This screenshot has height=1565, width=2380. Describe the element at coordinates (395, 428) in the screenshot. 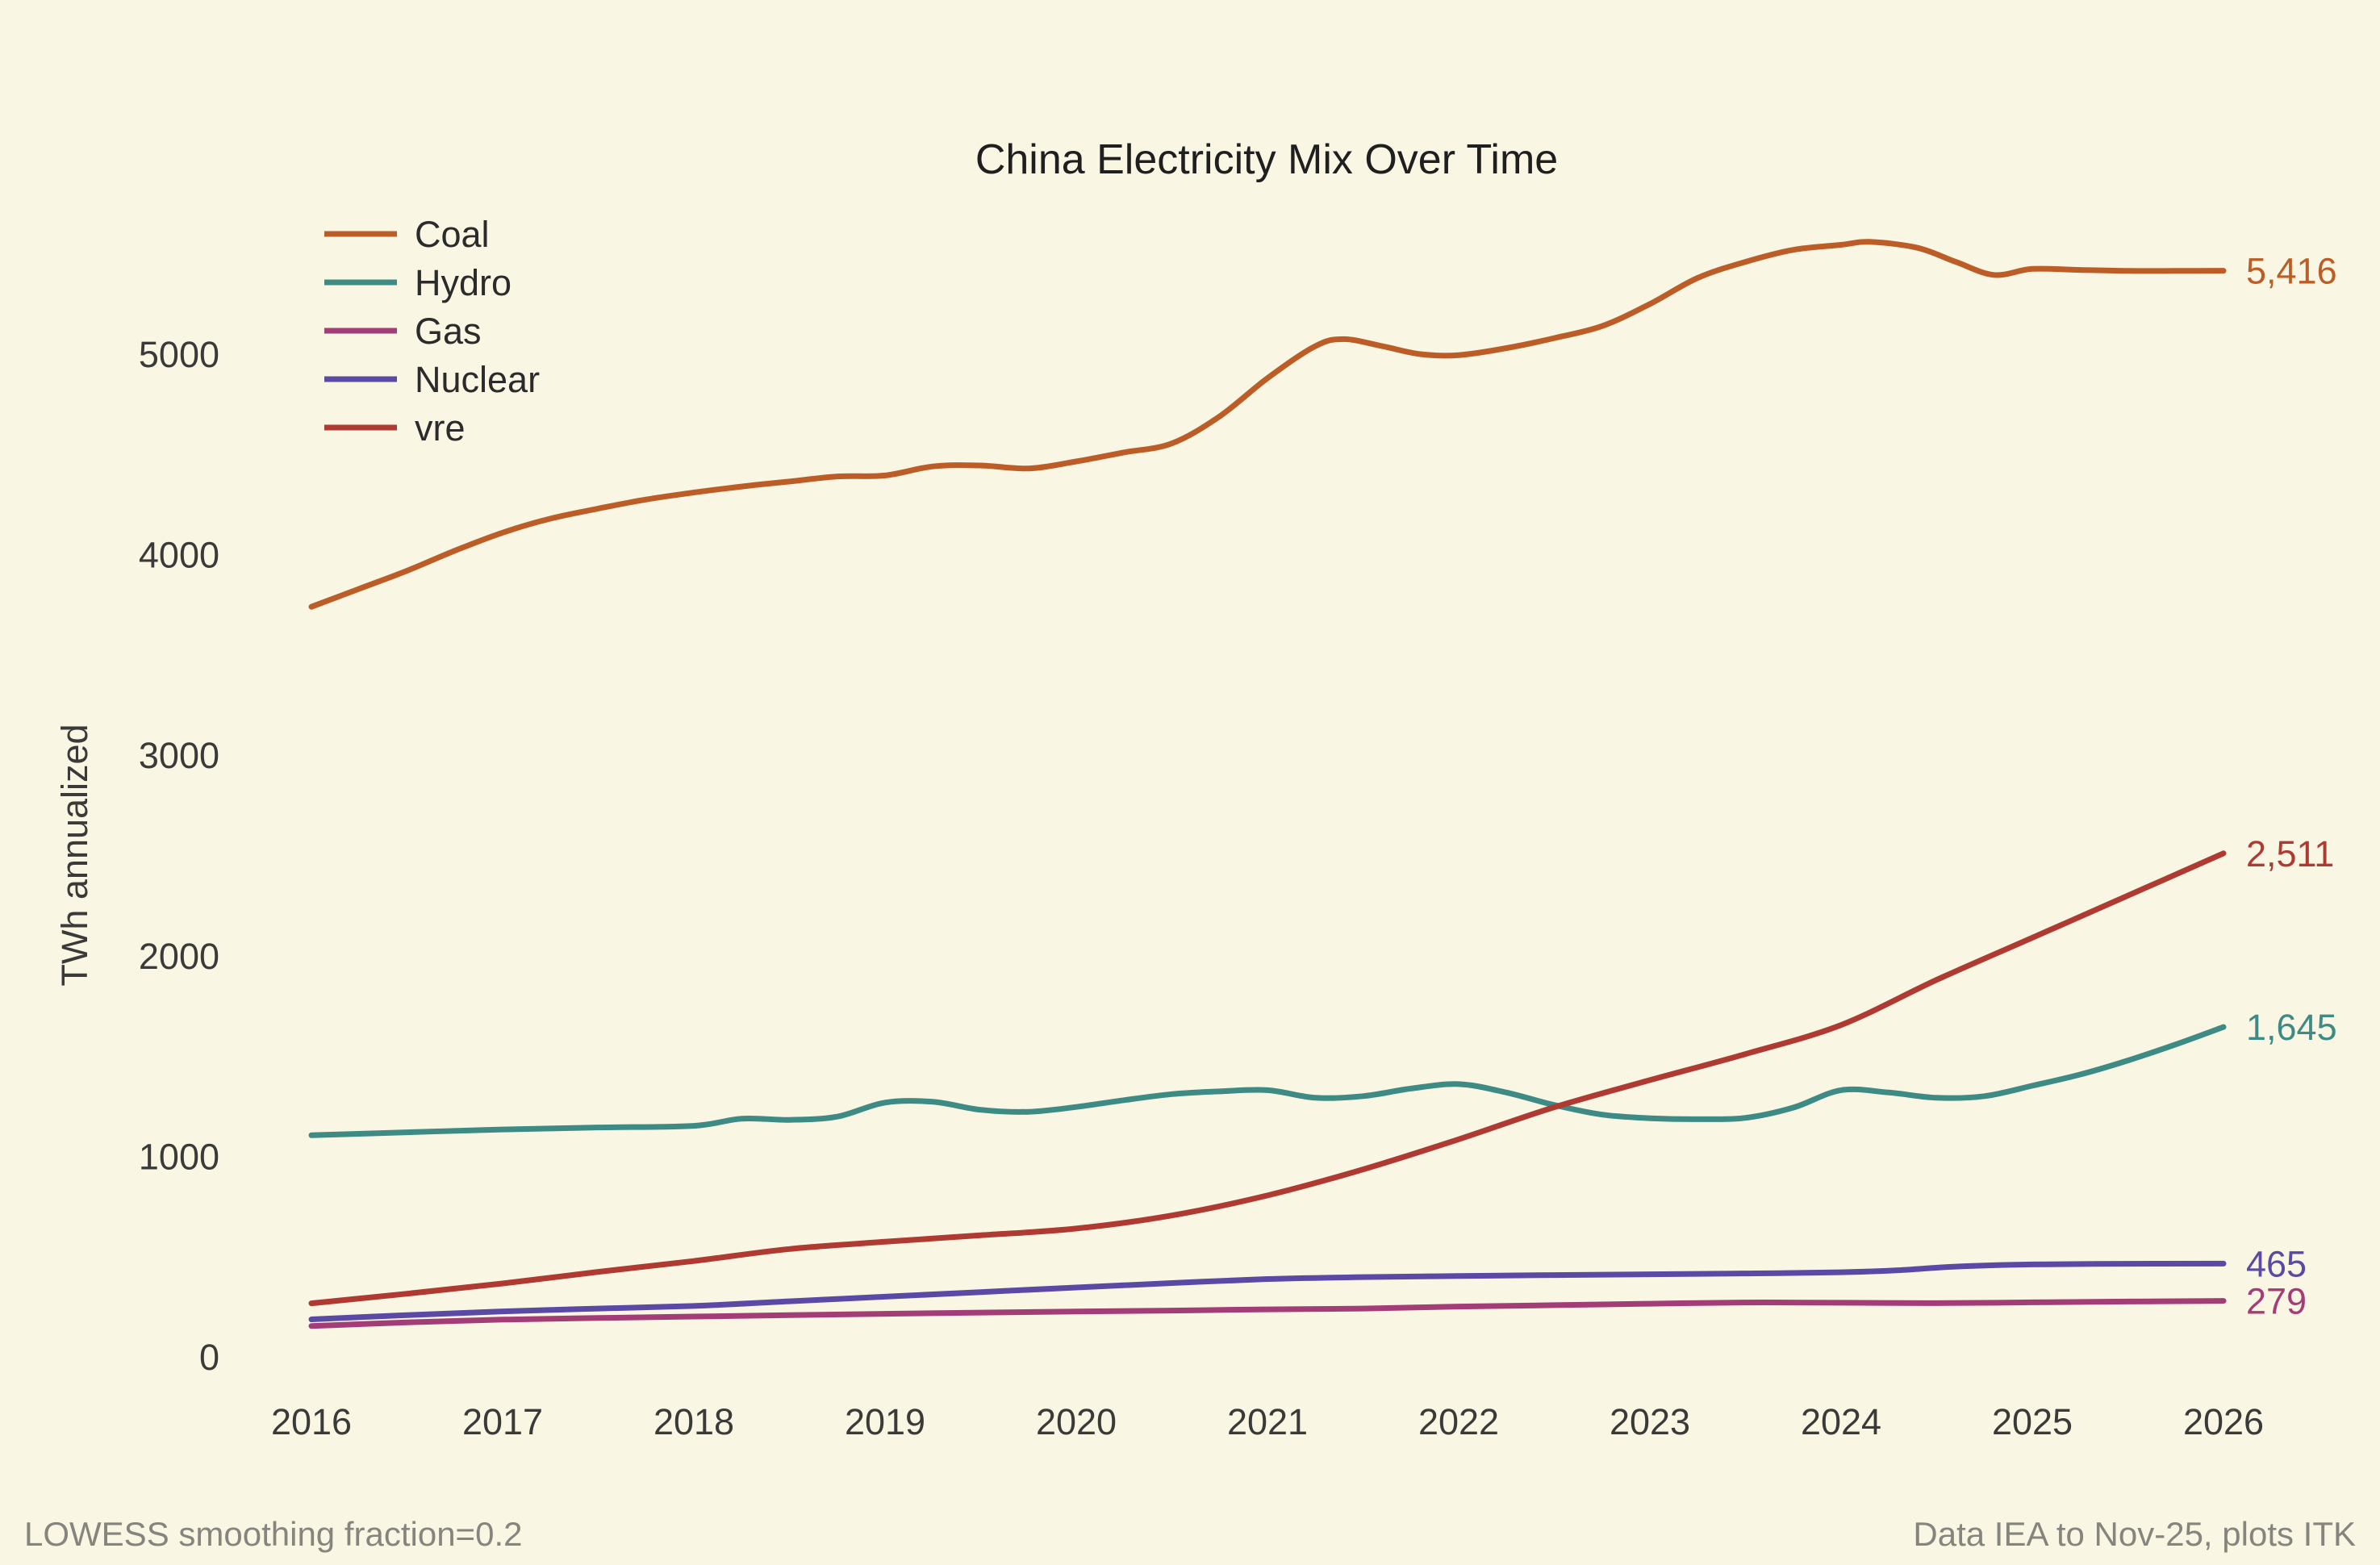

I see `legend-item-vre: vre` at that location.